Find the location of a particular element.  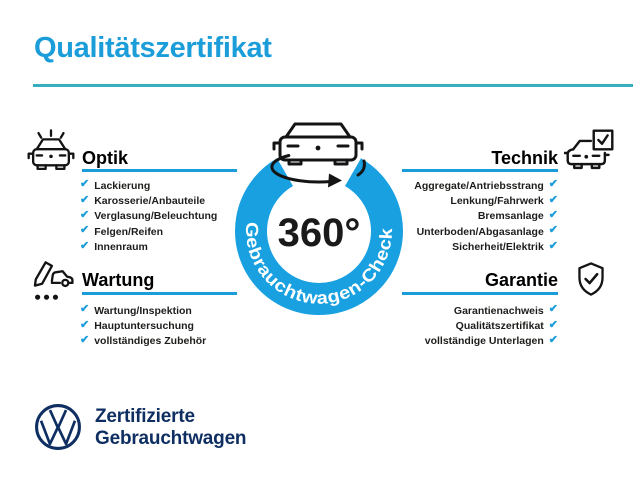

checklist-item: ✔ Hauptuntersuchung is located at coordinates (143, 325).